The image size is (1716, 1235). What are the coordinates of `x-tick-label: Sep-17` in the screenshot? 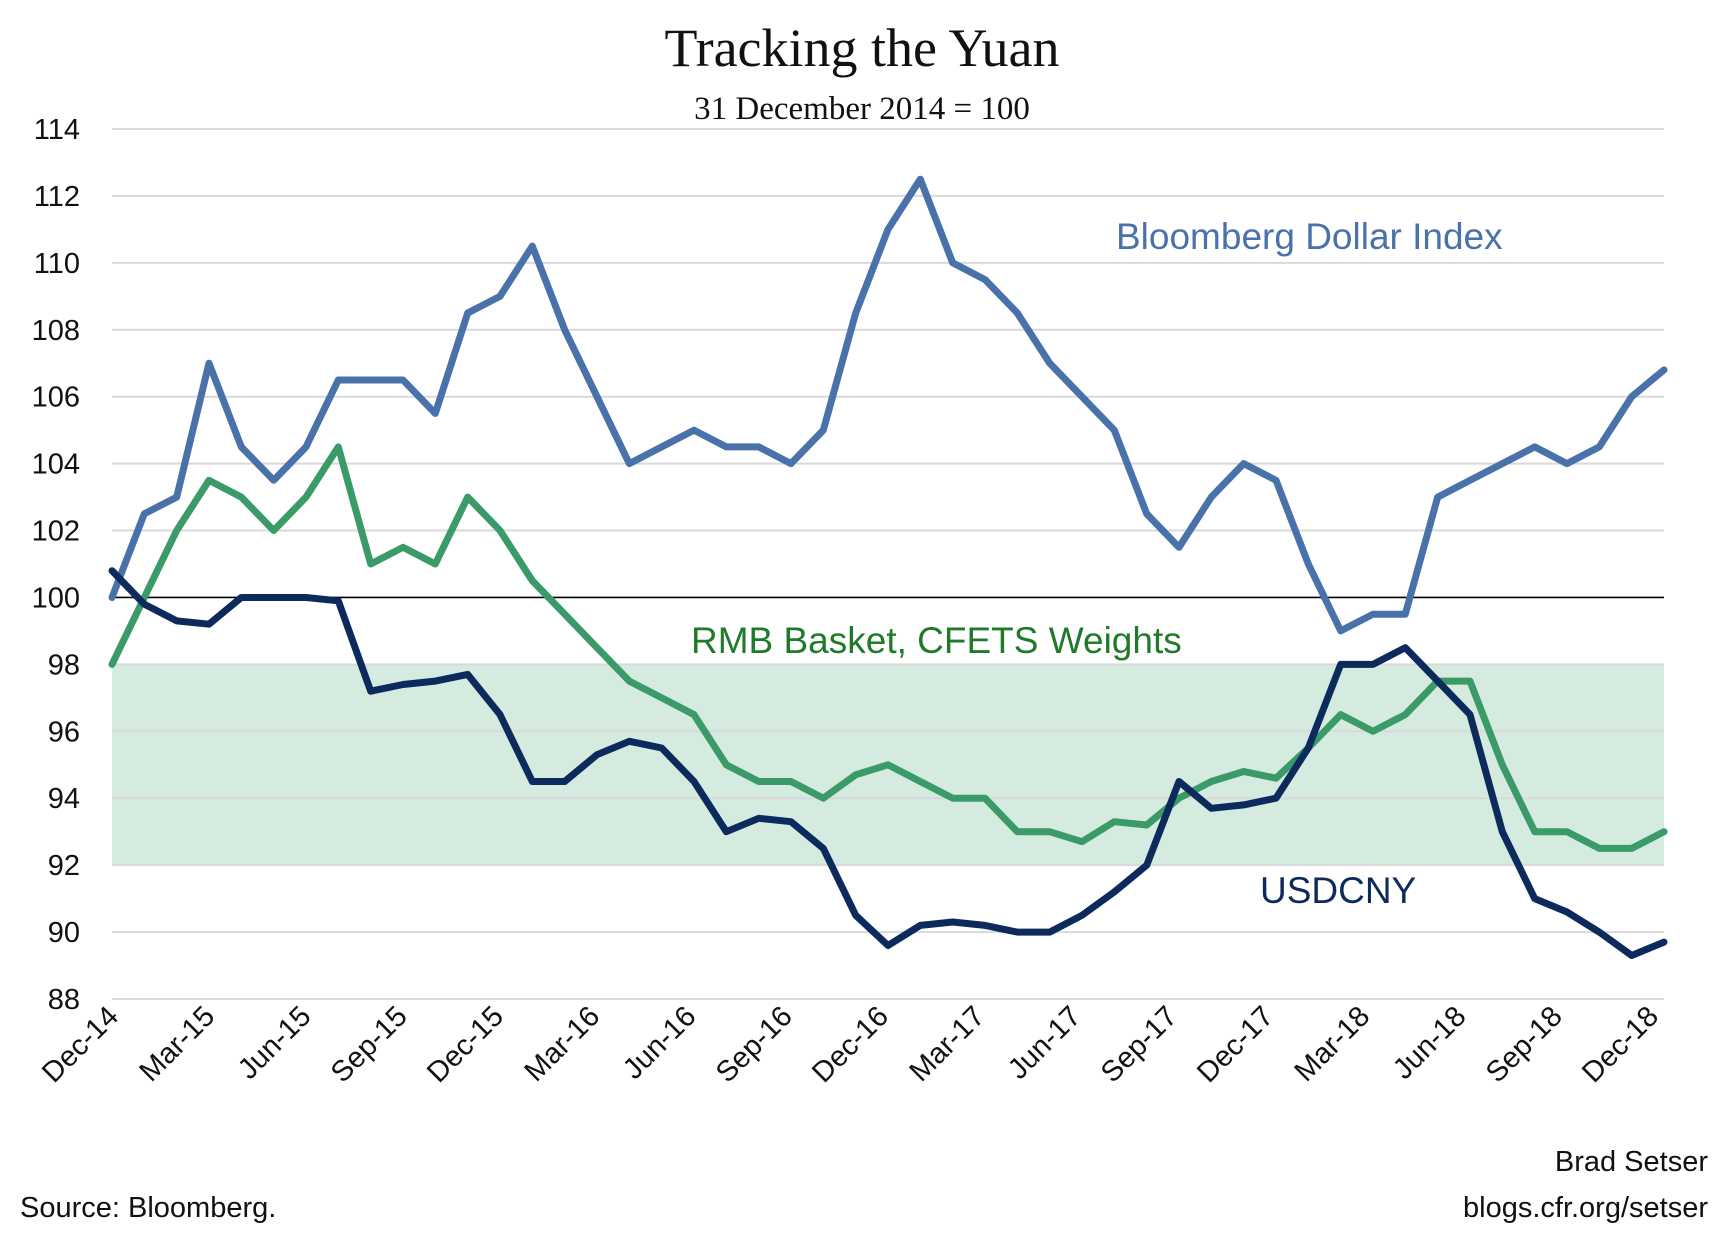 It's located at (1139, 1044).